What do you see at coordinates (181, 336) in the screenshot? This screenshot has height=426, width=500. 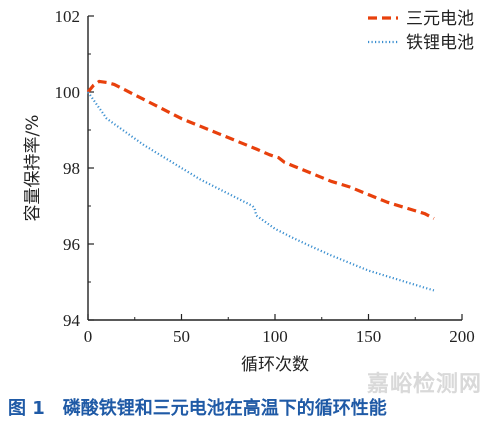 I see `x-tick-label: 50` at bounding box center [181, 336].